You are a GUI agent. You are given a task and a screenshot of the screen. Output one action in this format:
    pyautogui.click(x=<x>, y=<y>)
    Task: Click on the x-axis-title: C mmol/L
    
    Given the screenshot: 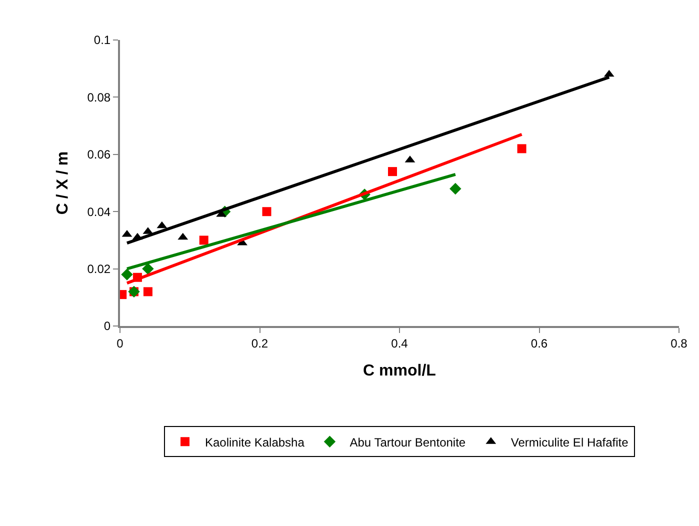 What is the action you would take?
    pyautogui.click(x=399, y=371)
    